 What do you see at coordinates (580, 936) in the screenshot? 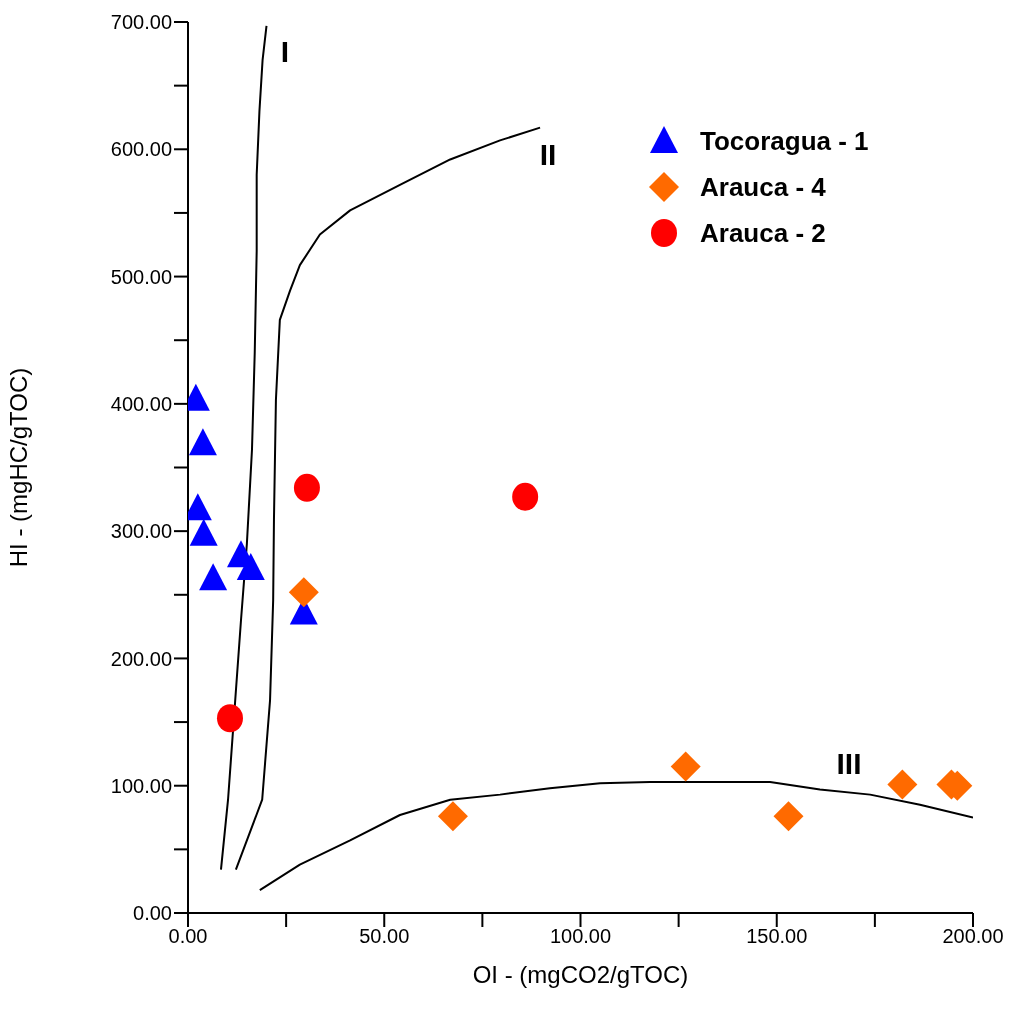
I see `x-tick-label: 100.00` at bounding box center [580, 936].